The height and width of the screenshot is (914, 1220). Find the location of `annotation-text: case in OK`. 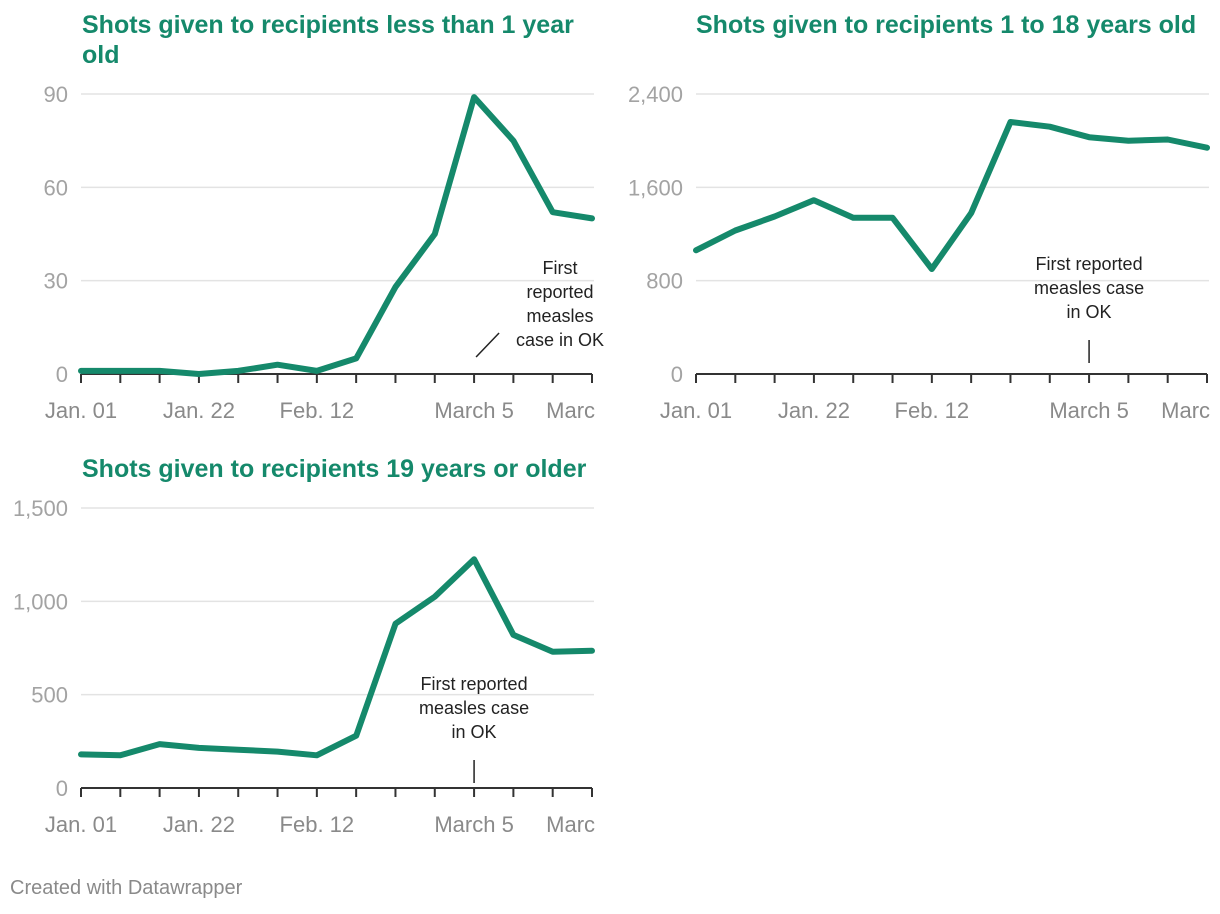

annotation-text: case in OK is located at coordinates (560, 340).